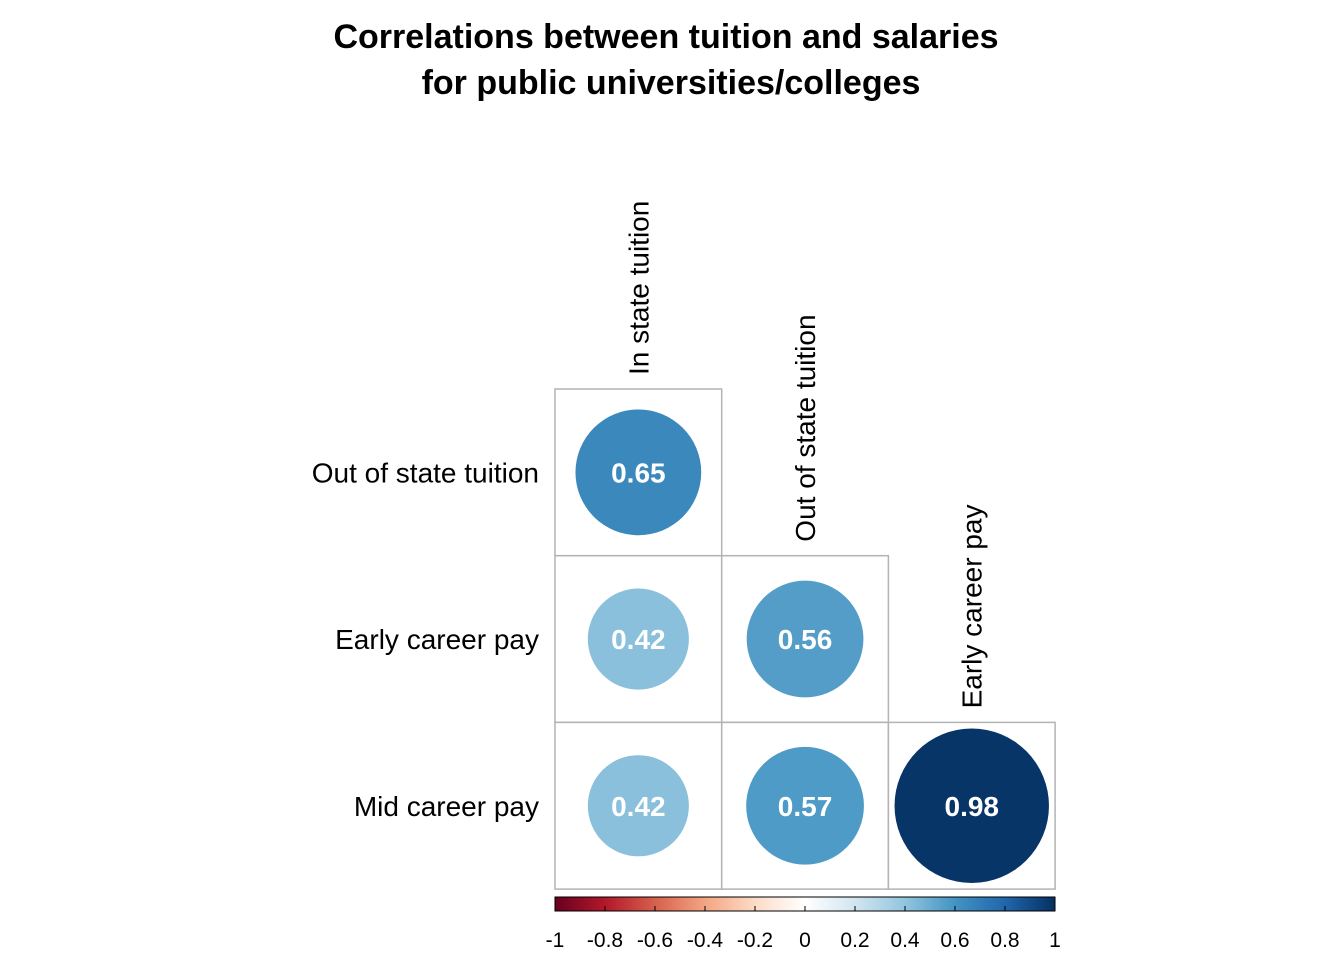 The width and height of the screenshot is (1344, 960). I want to click on color-legend-tick-label-1: -0.8, so click(605, 940).